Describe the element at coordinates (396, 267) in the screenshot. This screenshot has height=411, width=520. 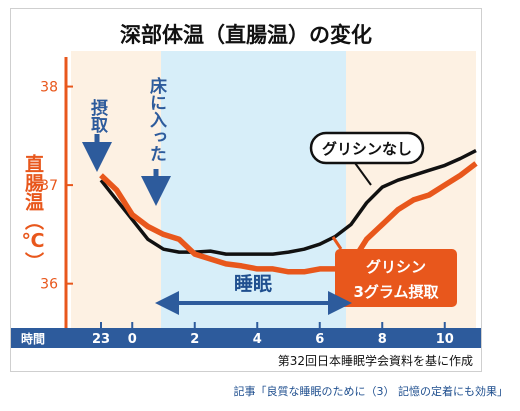
I see `legend-label-glycine-line1: グリシン` at that location.